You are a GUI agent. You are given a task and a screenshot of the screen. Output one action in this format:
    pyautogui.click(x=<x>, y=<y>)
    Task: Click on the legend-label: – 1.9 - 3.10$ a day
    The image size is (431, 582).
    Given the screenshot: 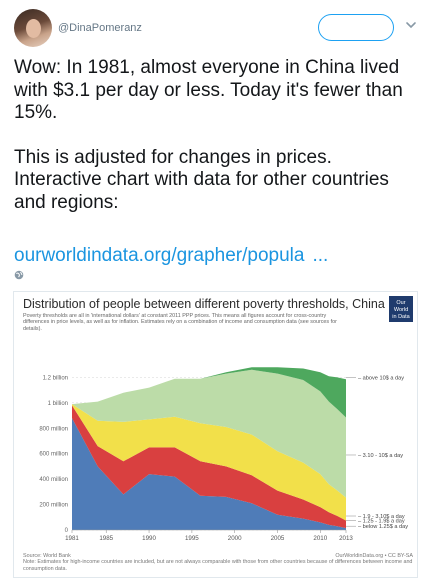 What is the action you would take?
    pyautogui.click(x=381, y=517)
    